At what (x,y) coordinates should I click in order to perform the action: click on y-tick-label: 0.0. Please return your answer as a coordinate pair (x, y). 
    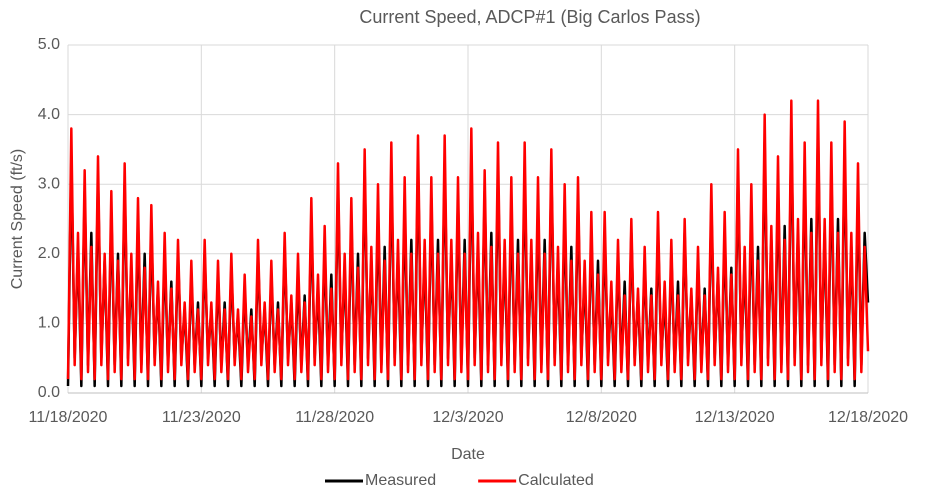
    Looking at the image, I should click on (49, 392).